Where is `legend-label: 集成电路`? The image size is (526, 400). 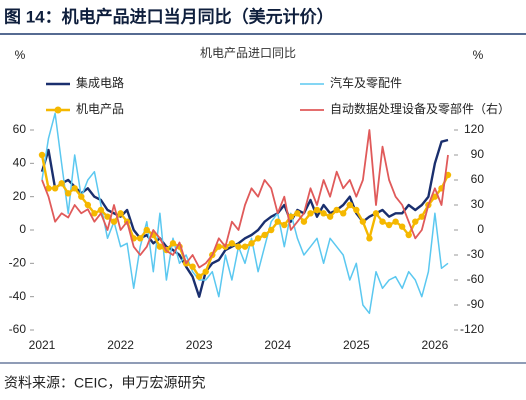
legend-label: 集成电路 is located at coordinates (100, 82).